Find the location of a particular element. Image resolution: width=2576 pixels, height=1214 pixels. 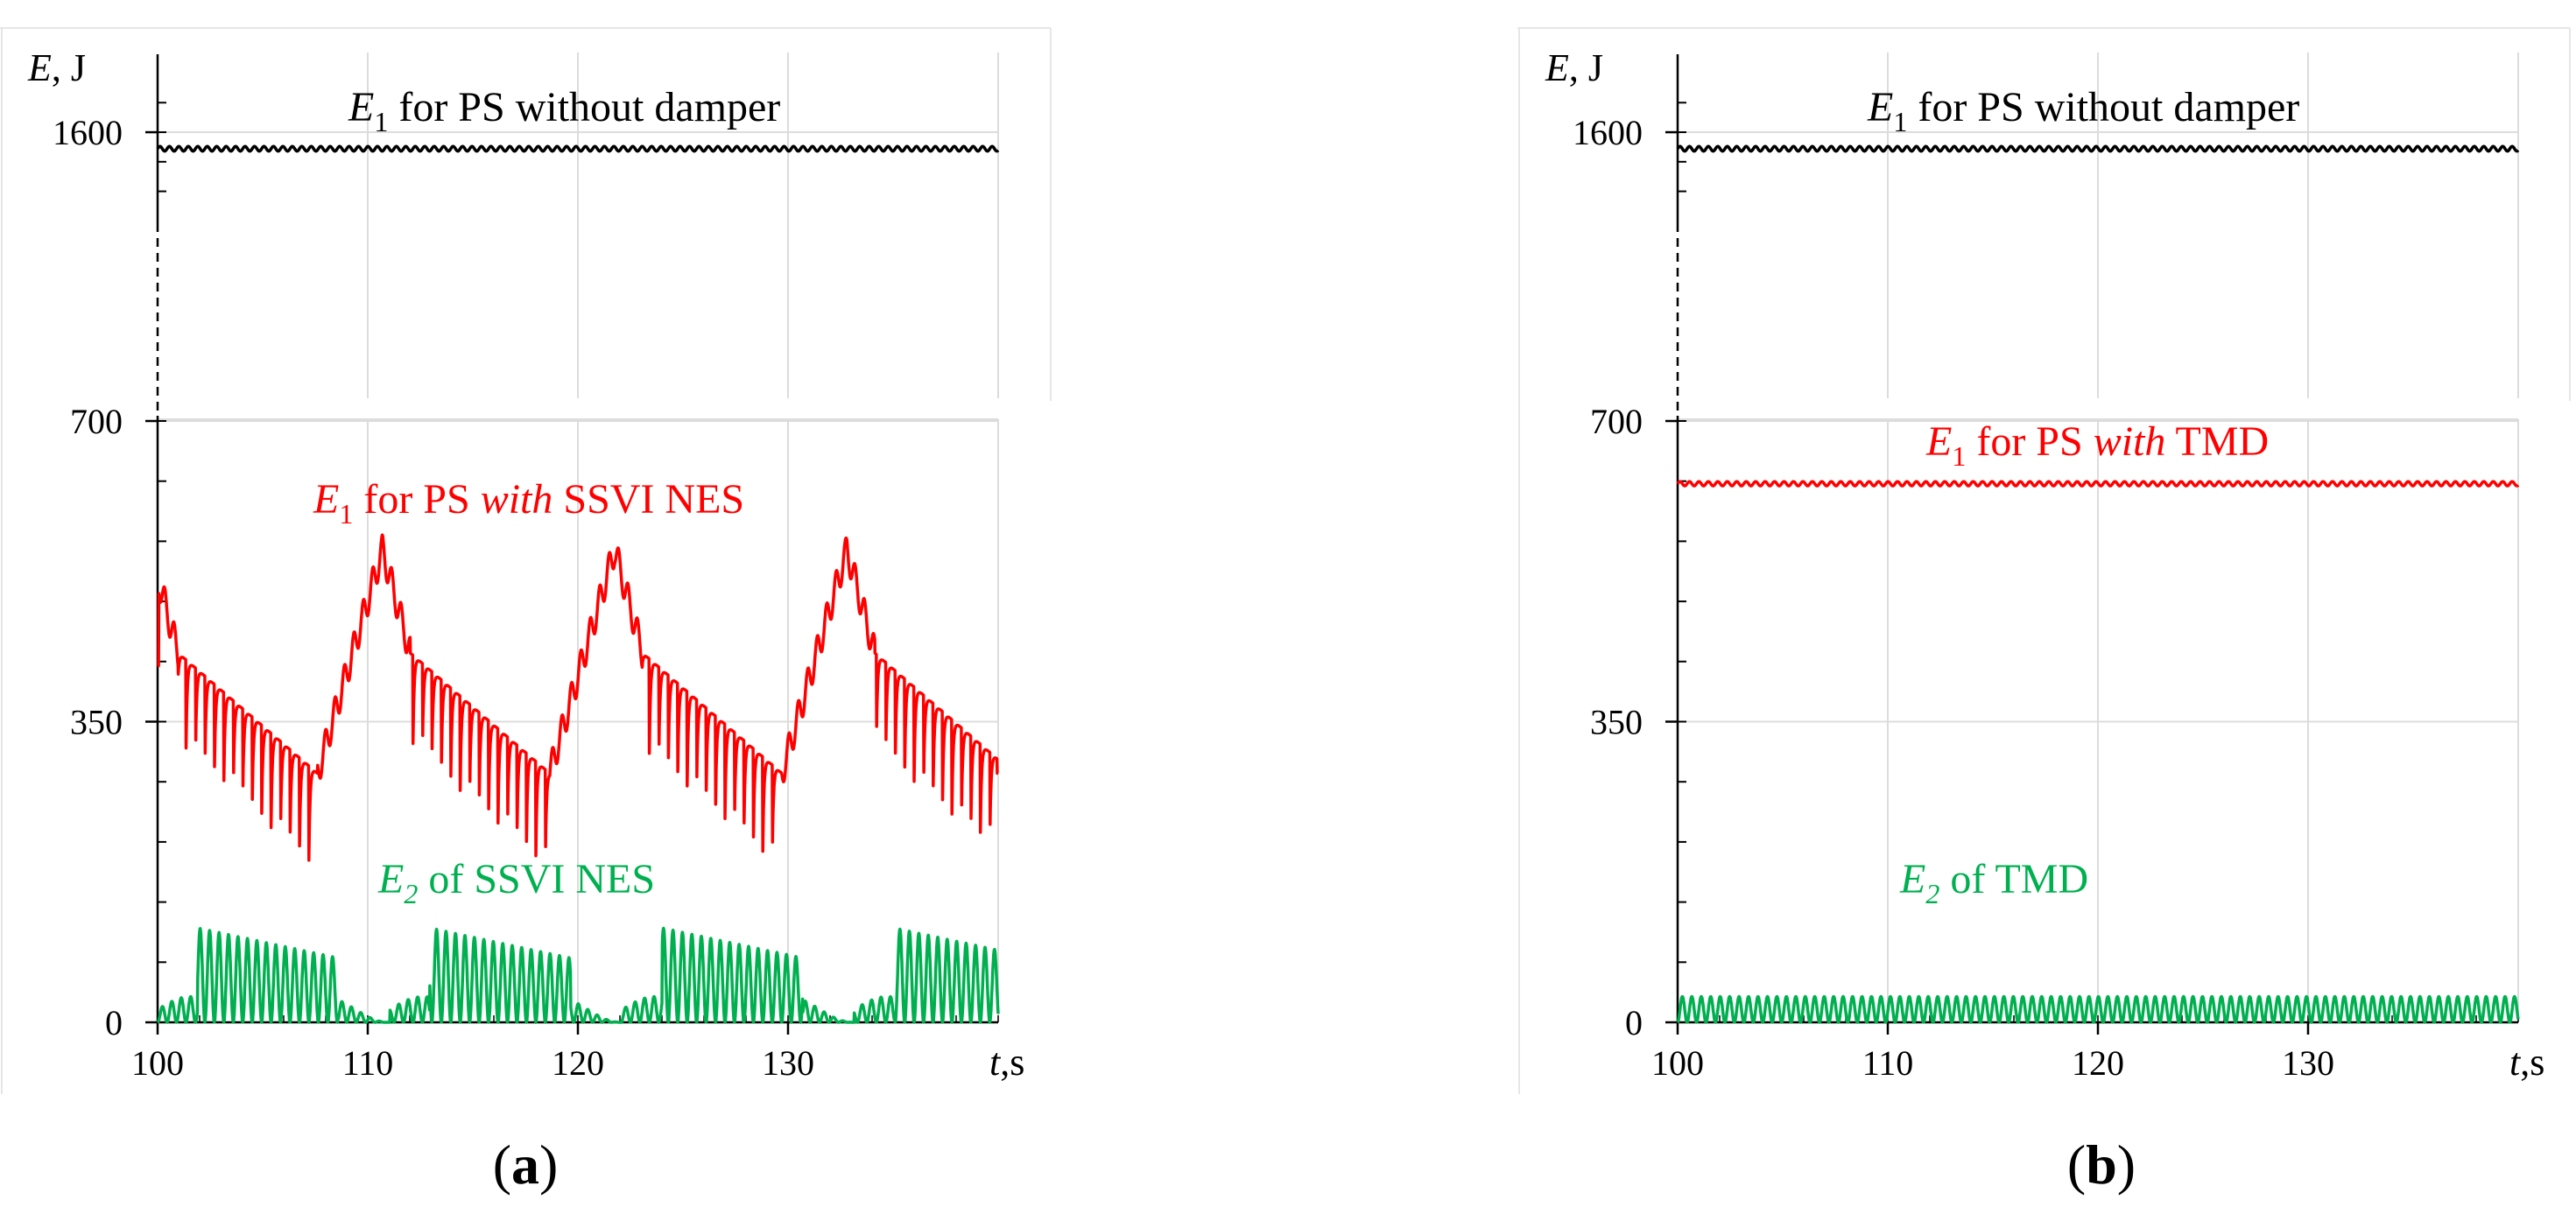

annotation-e1_damped: E1 for PS with SSVI NES is located at coordinates (528, 503).